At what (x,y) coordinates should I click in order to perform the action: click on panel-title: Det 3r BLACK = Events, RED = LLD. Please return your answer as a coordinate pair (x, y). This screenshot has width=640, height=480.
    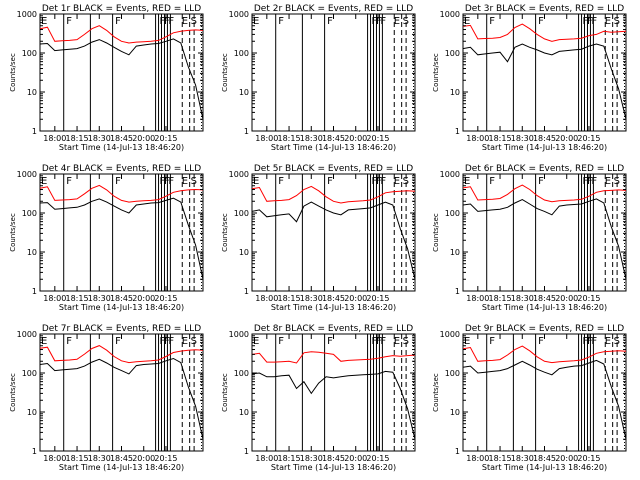
    Looking at the image, I should click on (544, 9).